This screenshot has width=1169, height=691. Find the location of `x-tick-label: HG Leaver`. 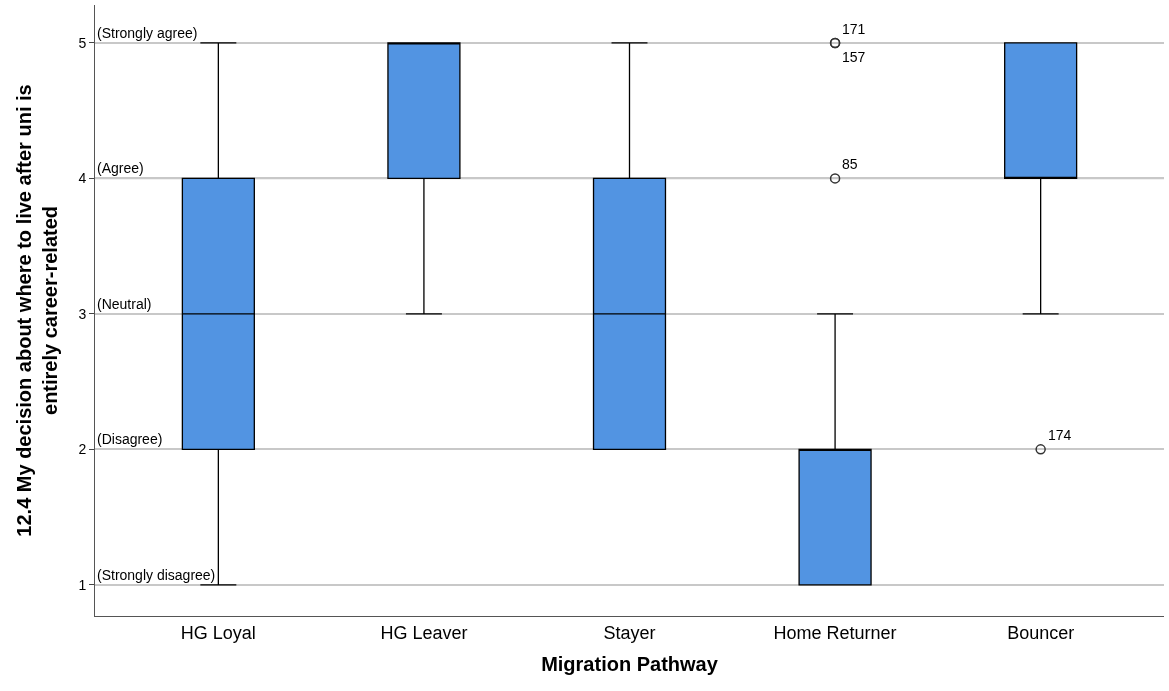

x-tick-label: HG Leaver is located at coordinates (424, 632).